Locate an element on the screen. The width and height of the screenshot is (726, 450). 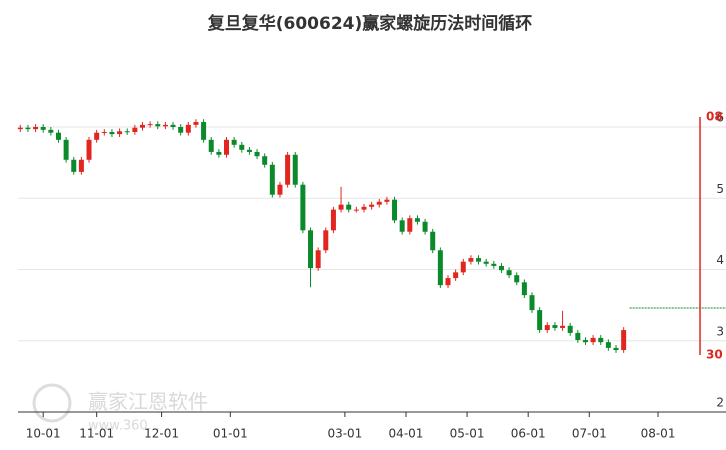
x-tick-label: 08-01 is located at coordinates (658, 434).